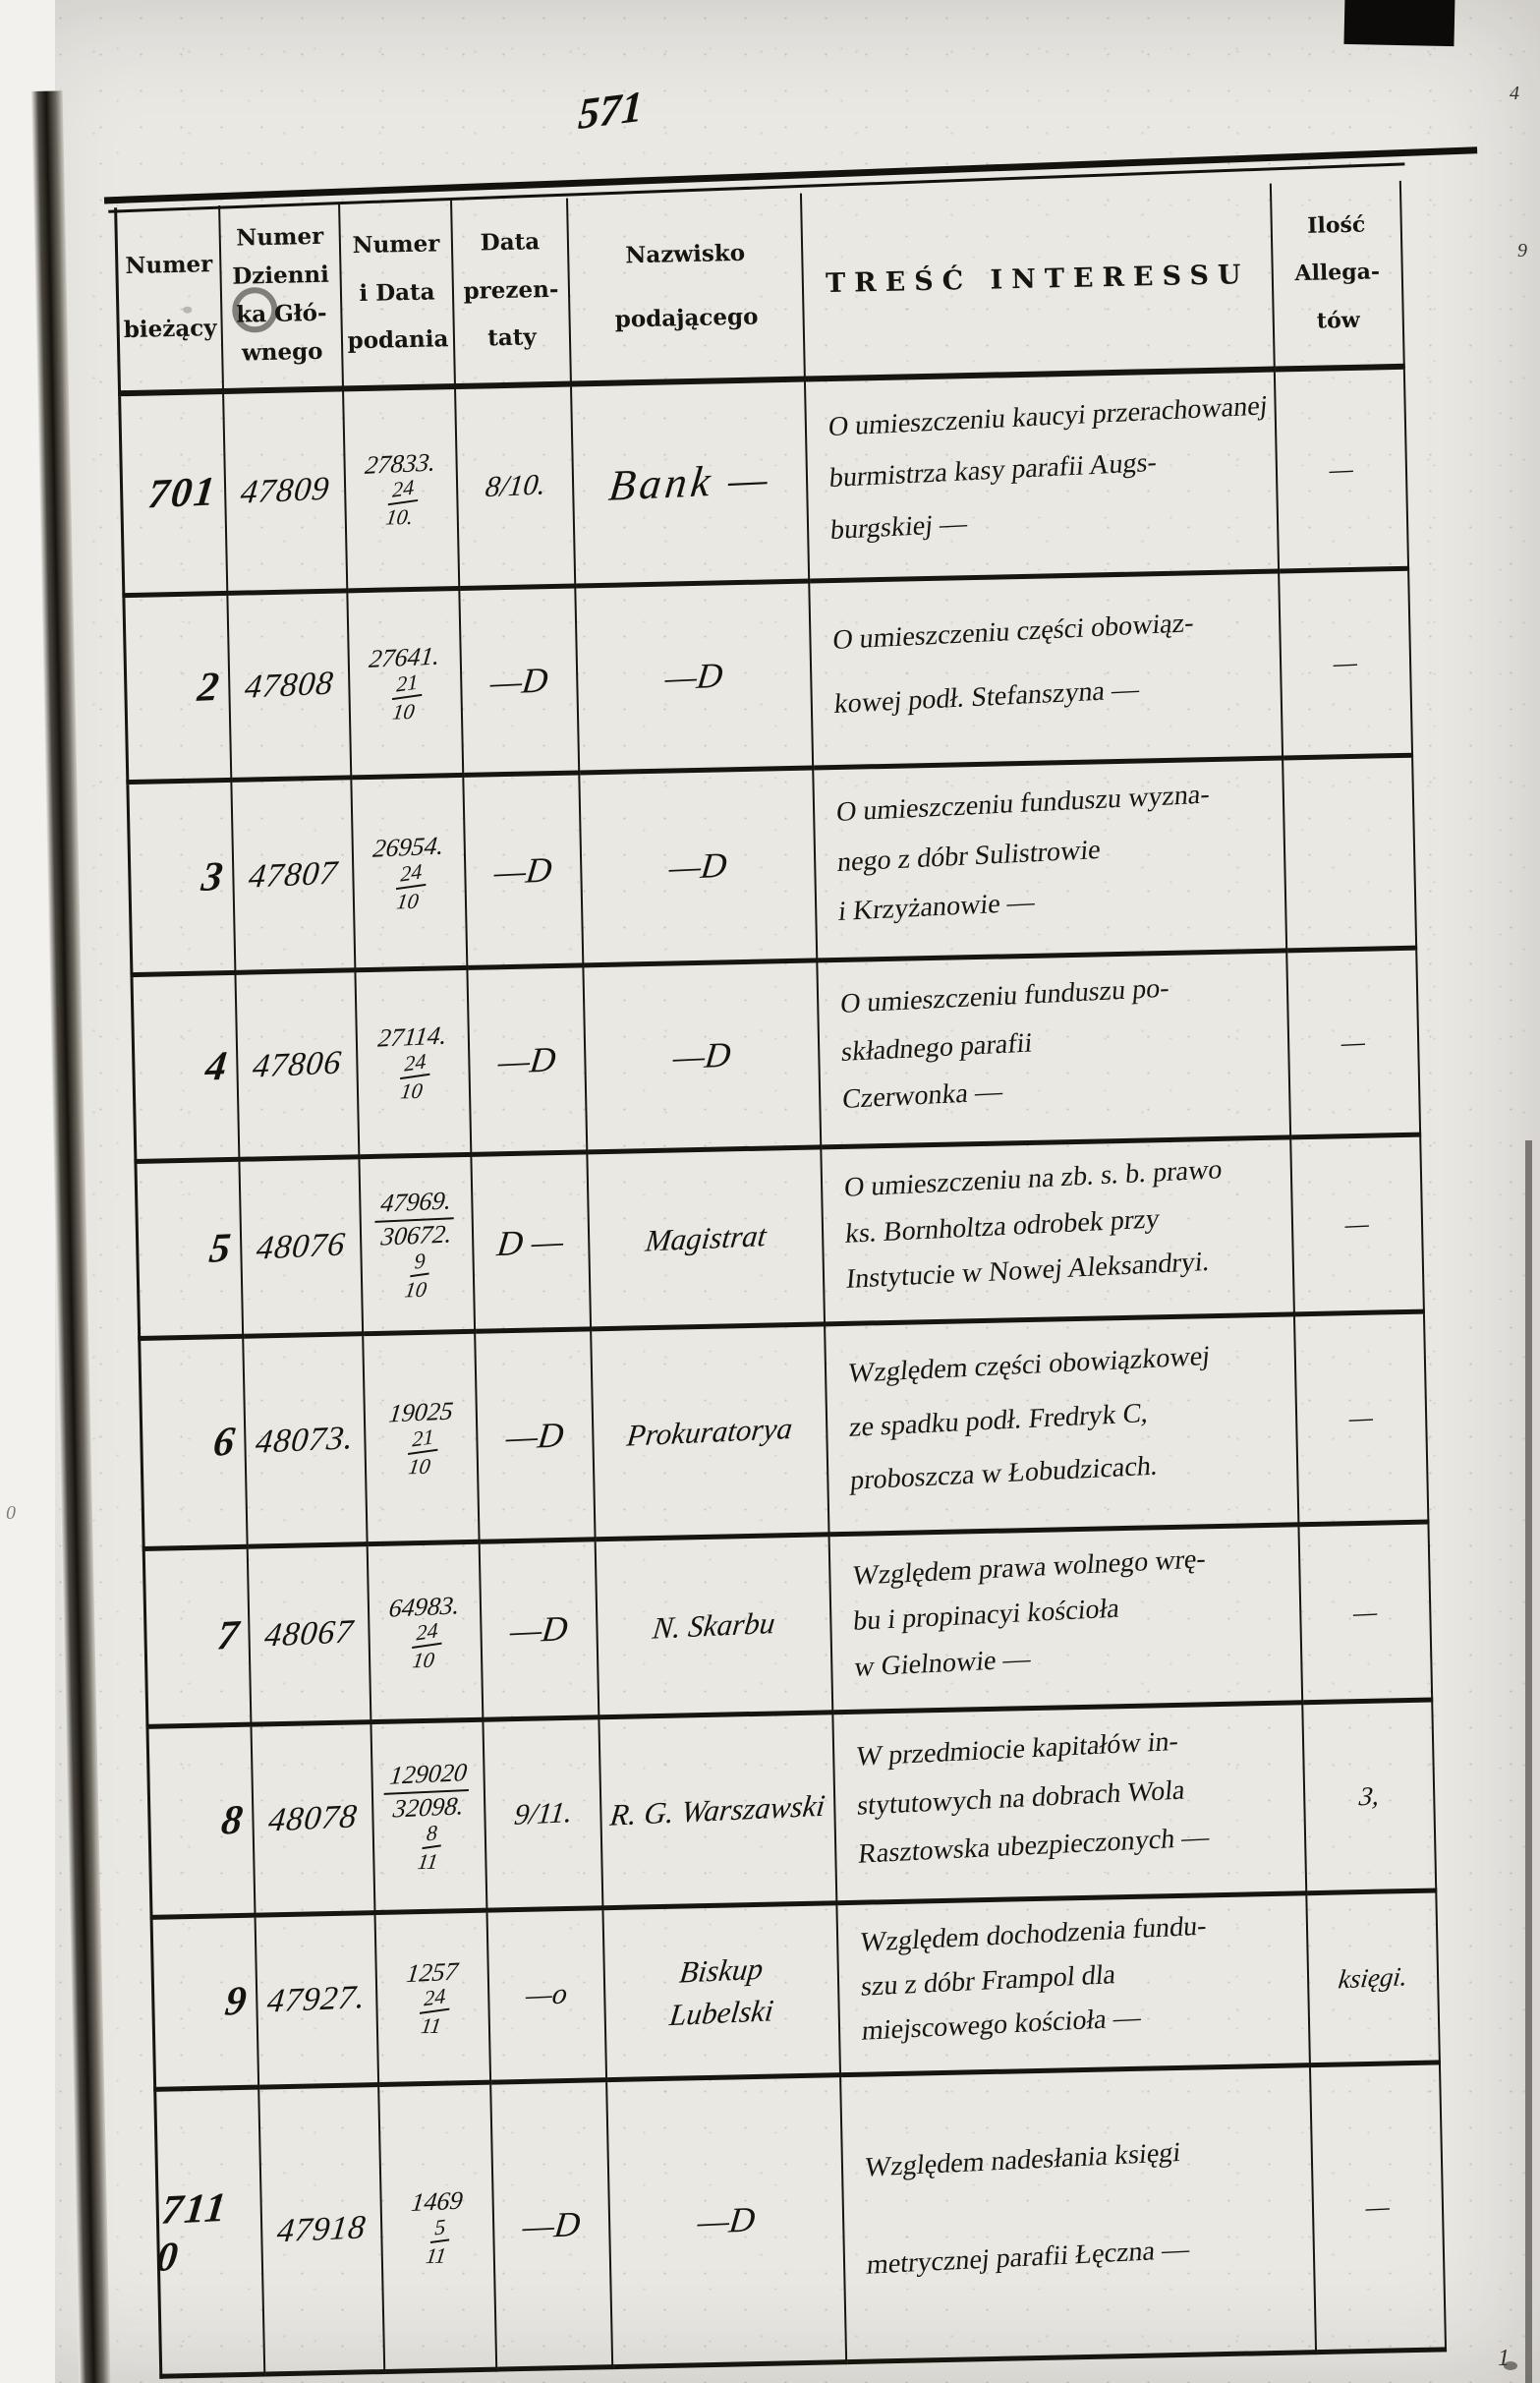 The height and width of the screenshot is (2383, 1540). Describe the element at coordinates (220, 1248) in the screenshot. I see `value-numer-biezacy: 5` at that location.